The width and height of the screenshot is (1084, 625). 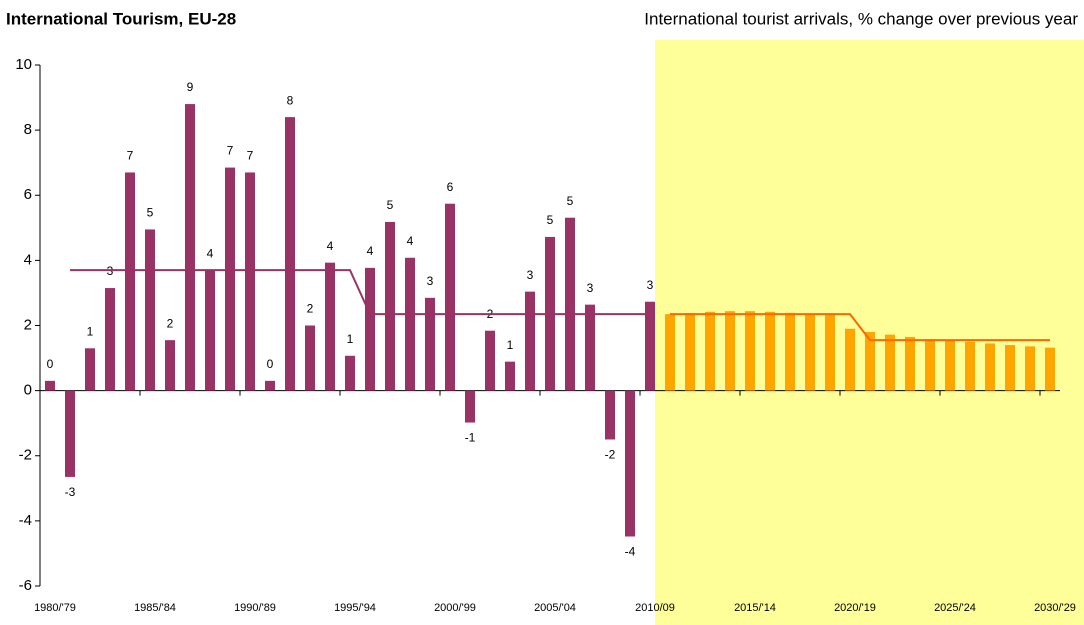 I want to click on value-label: -4, so click(x=630, y=552).